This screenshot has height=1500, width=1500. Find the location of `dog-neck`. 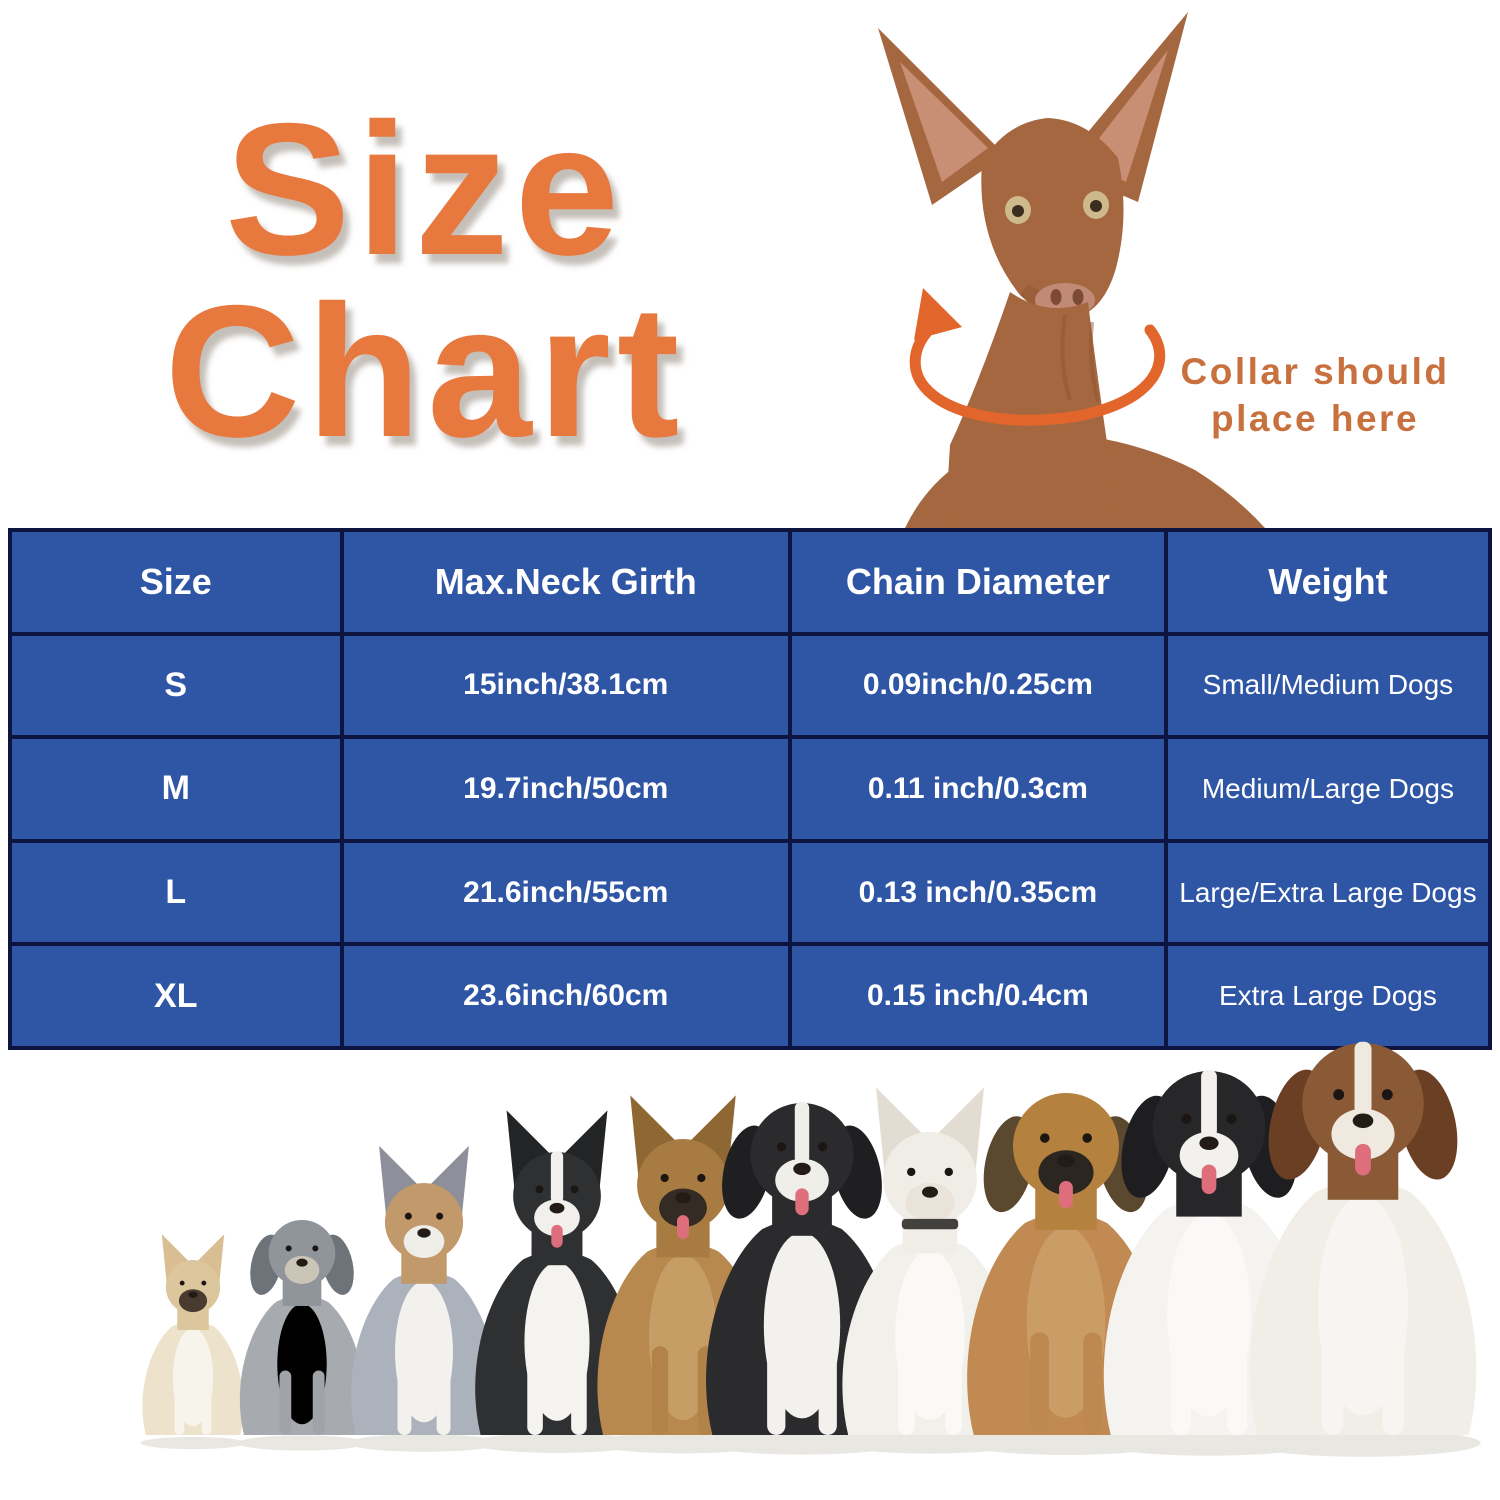

dog-neck is located at coordinates (1032, 410).